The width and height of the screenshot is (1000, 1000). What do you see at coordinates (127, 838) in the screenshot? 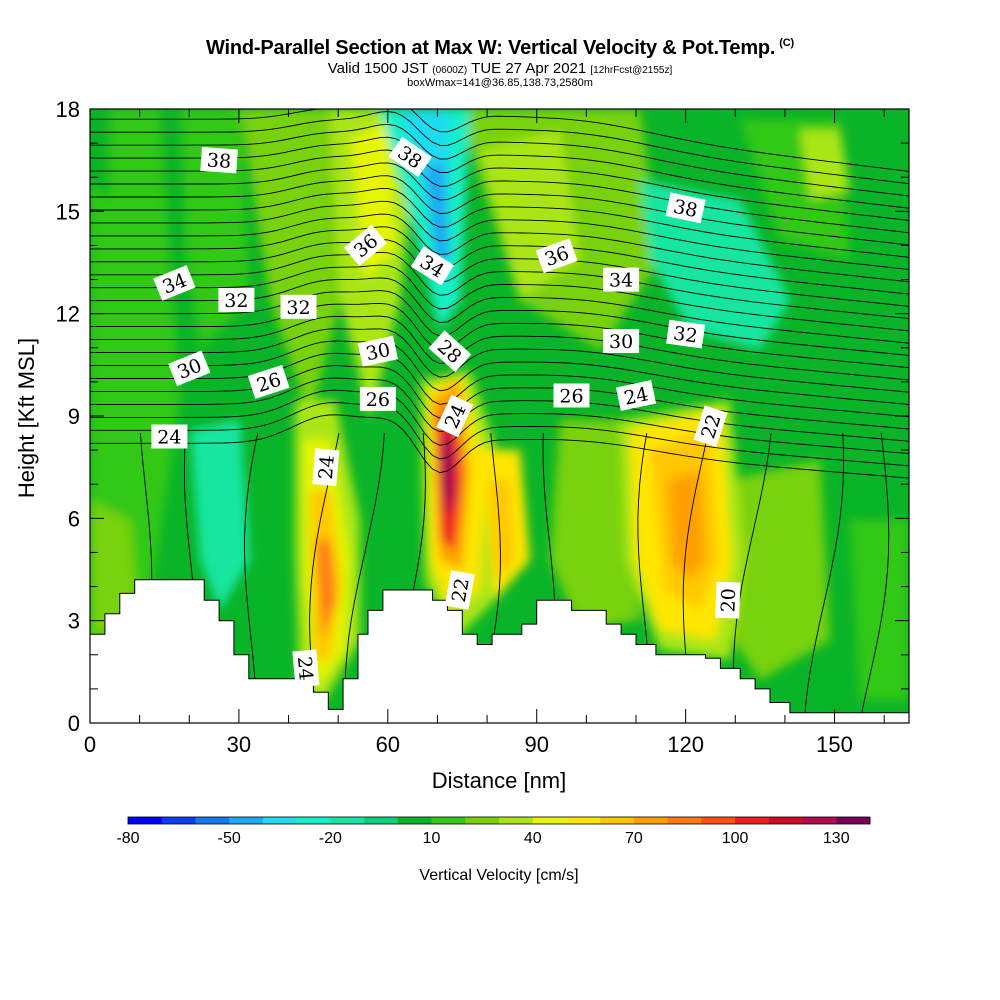
I see `colorbar-tick-label: -80` at bounding box center [127, 838].